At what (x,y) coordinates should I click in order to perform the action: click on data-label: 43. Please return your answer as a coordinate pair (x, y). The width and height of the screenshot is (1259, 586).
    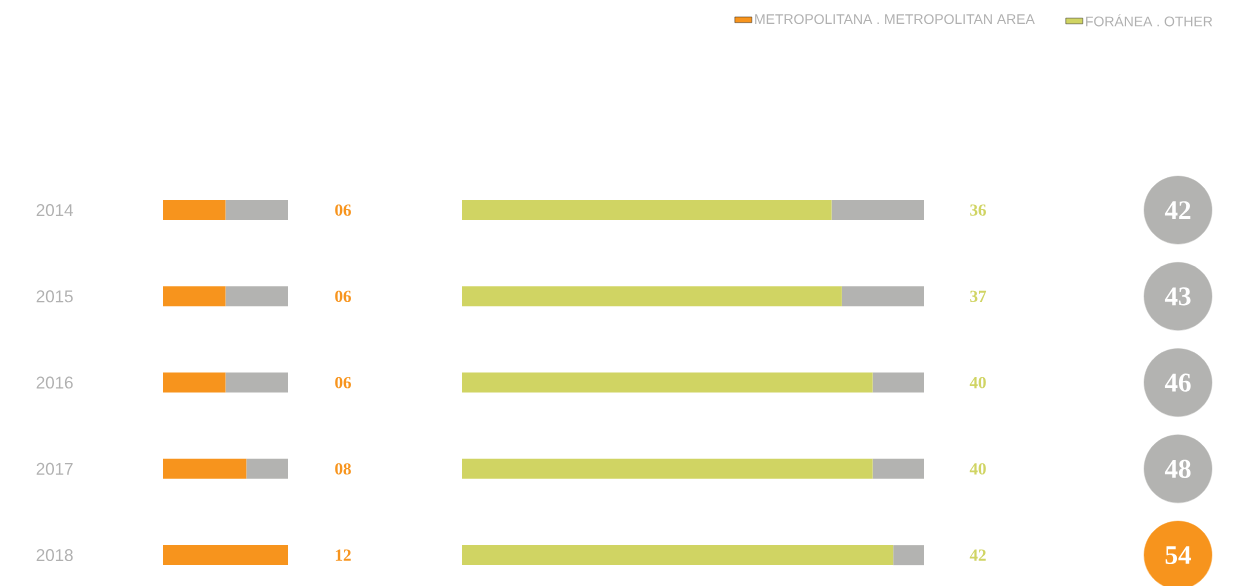
    Looking at the image, I should click on (1177, 296).